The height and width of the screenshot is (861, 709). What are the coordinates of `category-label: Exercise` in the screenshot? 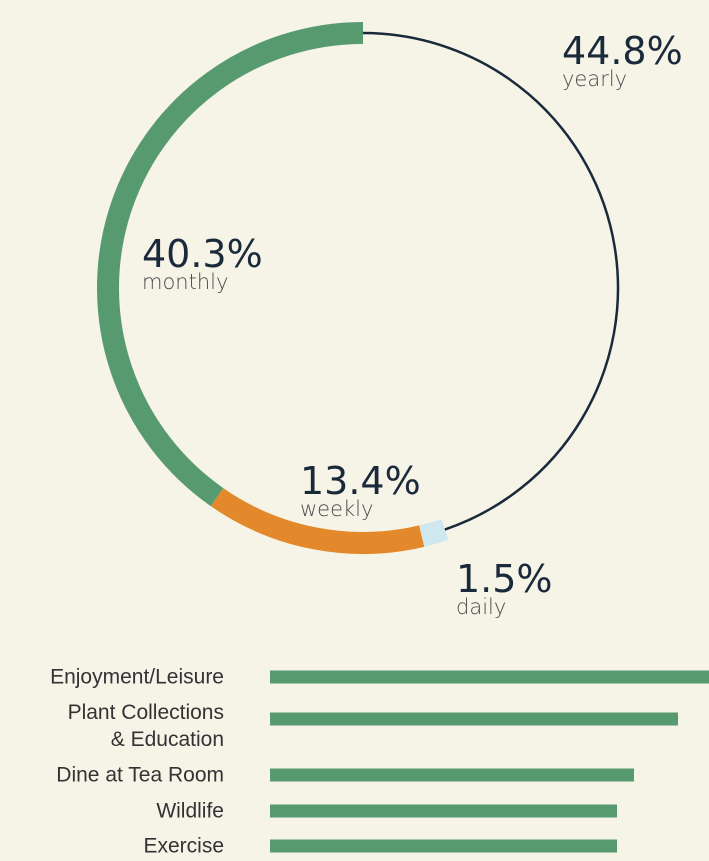 It's located at (183, 846).